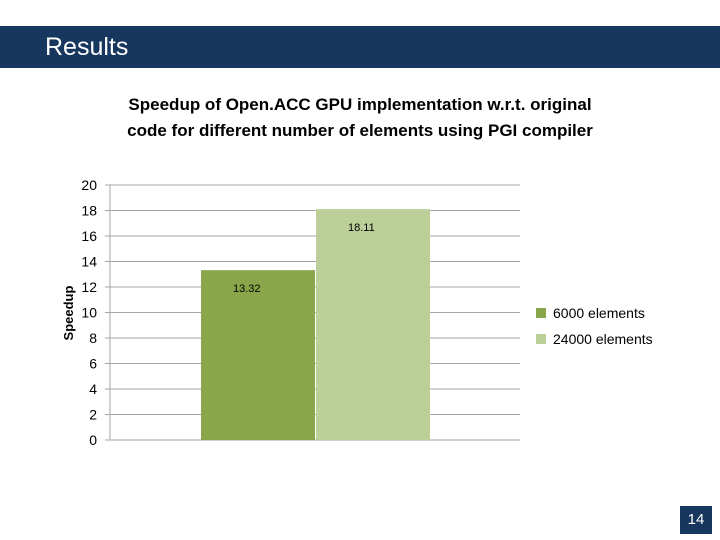 The image size is (720, 540). What do you see at coordinates (89, 262) in the screenshot?
I see `y-tick-label: 14` at bounding box center [89, 262].